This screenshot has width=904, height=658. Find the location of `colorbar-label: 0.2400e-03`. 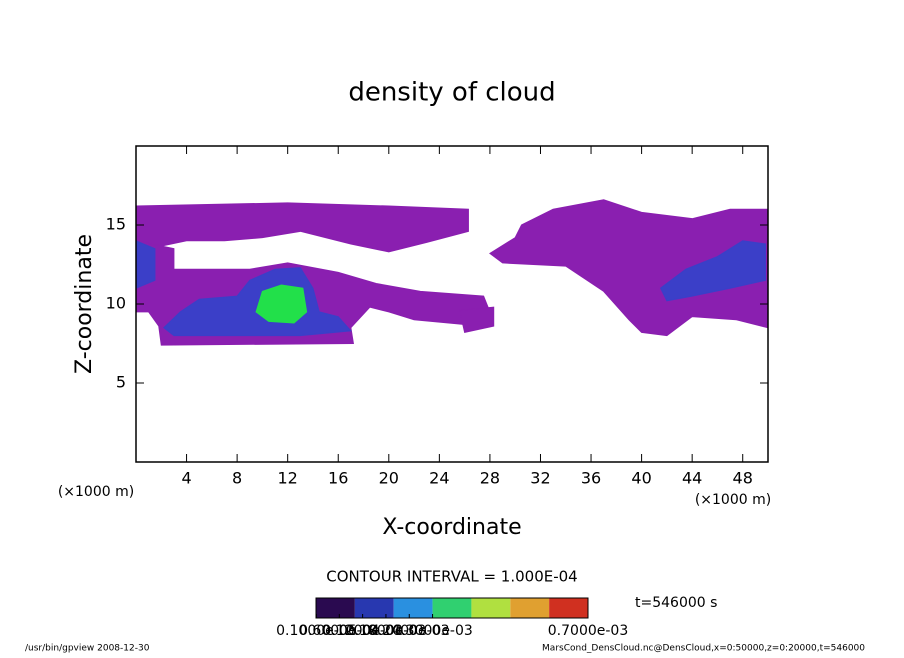

colorbar-label: 0.2400e-03 is located at coordinates (409, 631).